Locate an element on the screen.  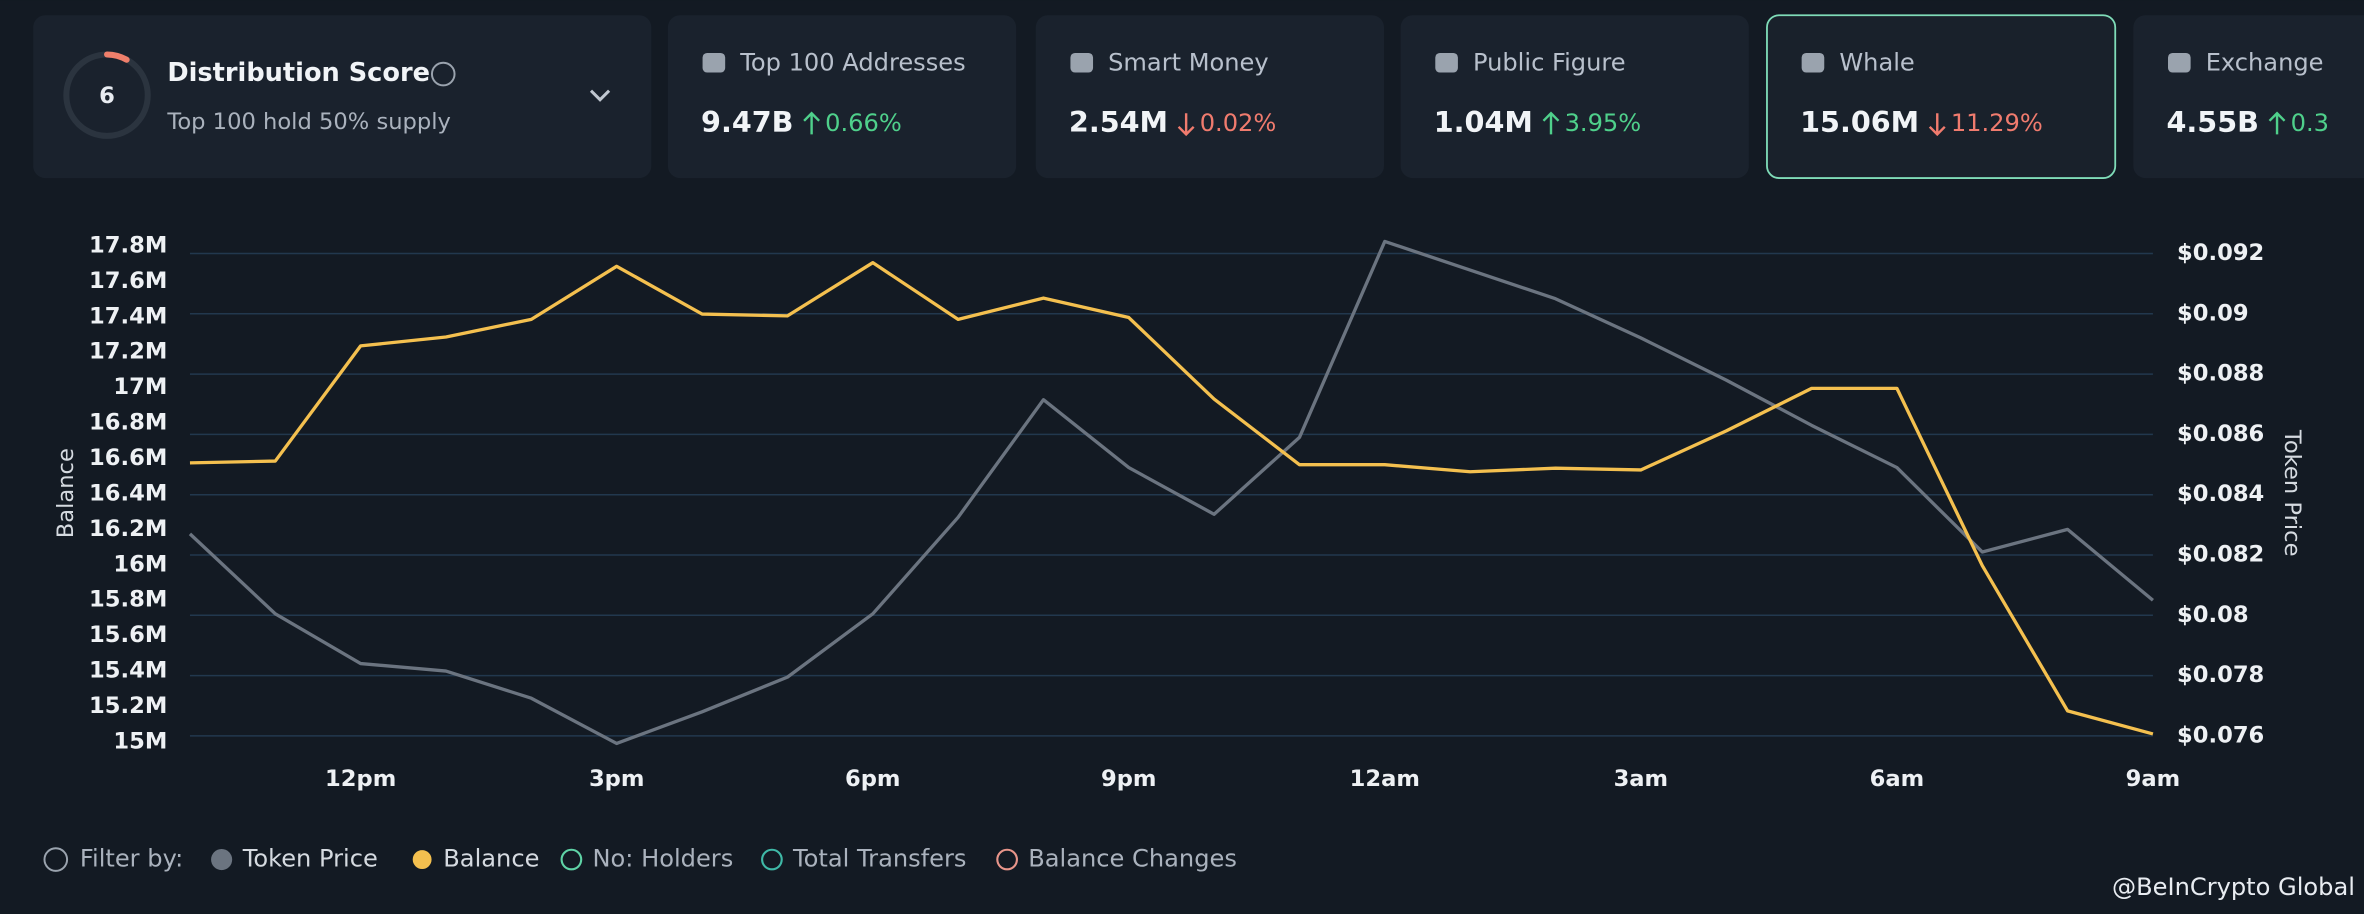
y-tick-label: 17.6M is located at coordinates (128, 281).